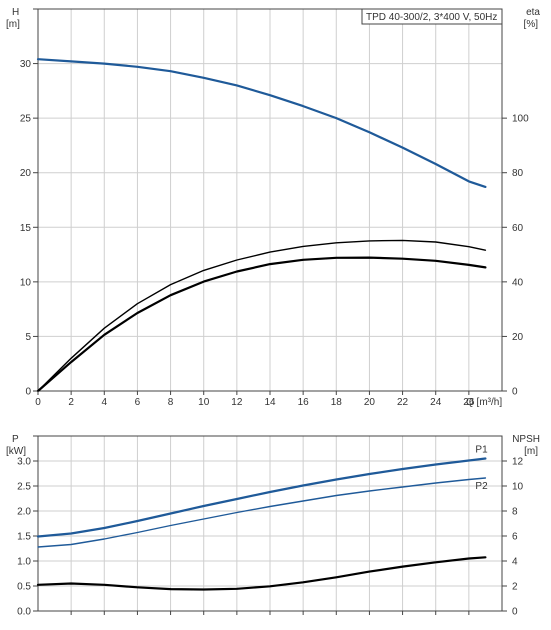 The width and height of the screenshot is (551, 630). Describe the element at coordinates (204, 402) in the screenshot. I see `x-tick-label: 10` at that location.